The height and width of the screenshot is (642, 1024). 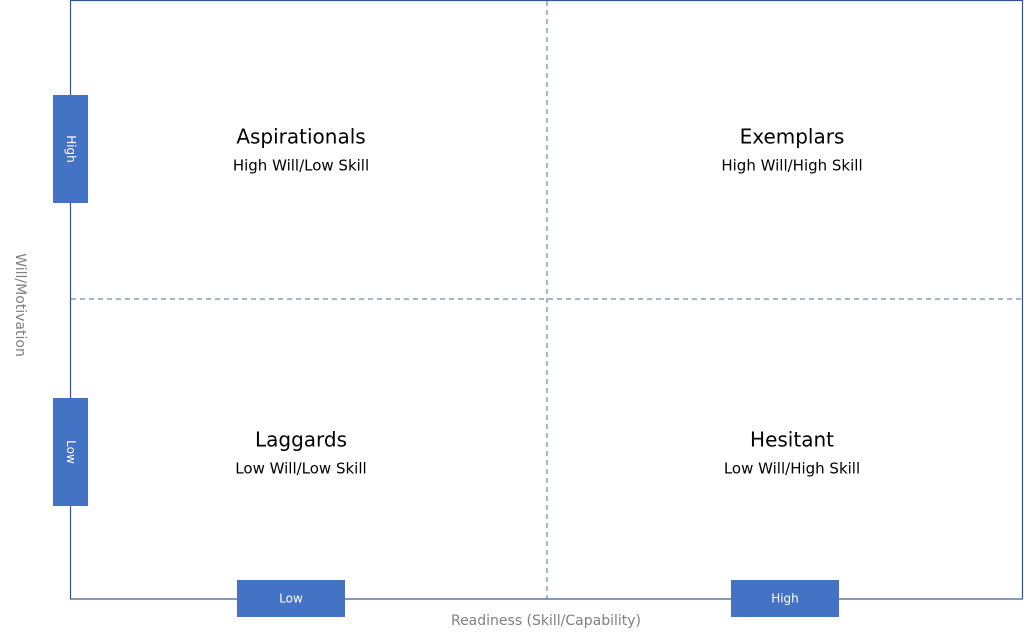 I want to click on quadrant-subtitle: Low Will/High Skill, so click(x=792, y=469).